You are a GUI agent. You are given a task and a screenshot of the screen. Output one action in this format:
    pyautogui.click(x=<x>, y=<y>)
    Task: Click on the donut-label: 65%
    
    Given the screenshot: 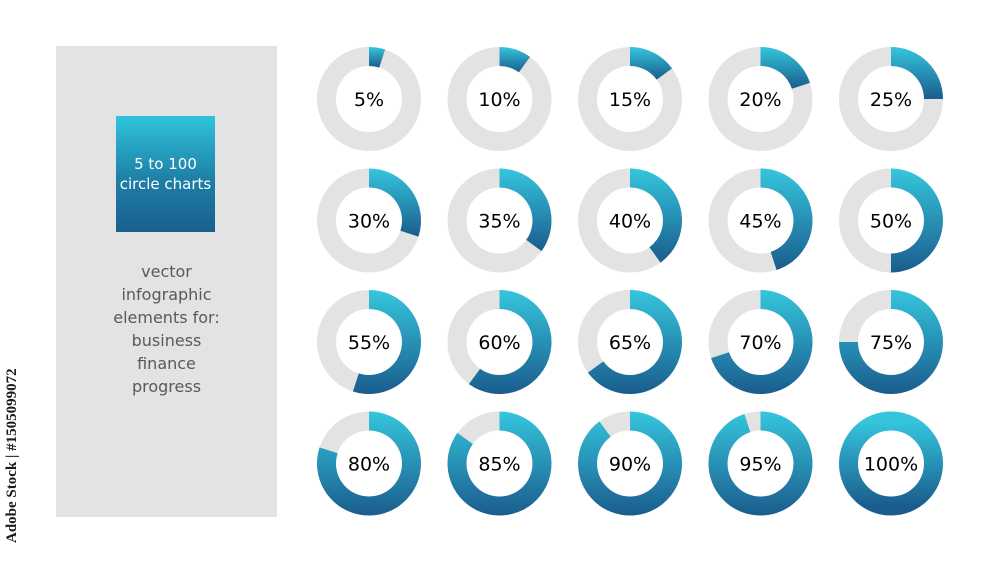 What is the action you would take?
    pyautogui.click(x=630, y=343)
    